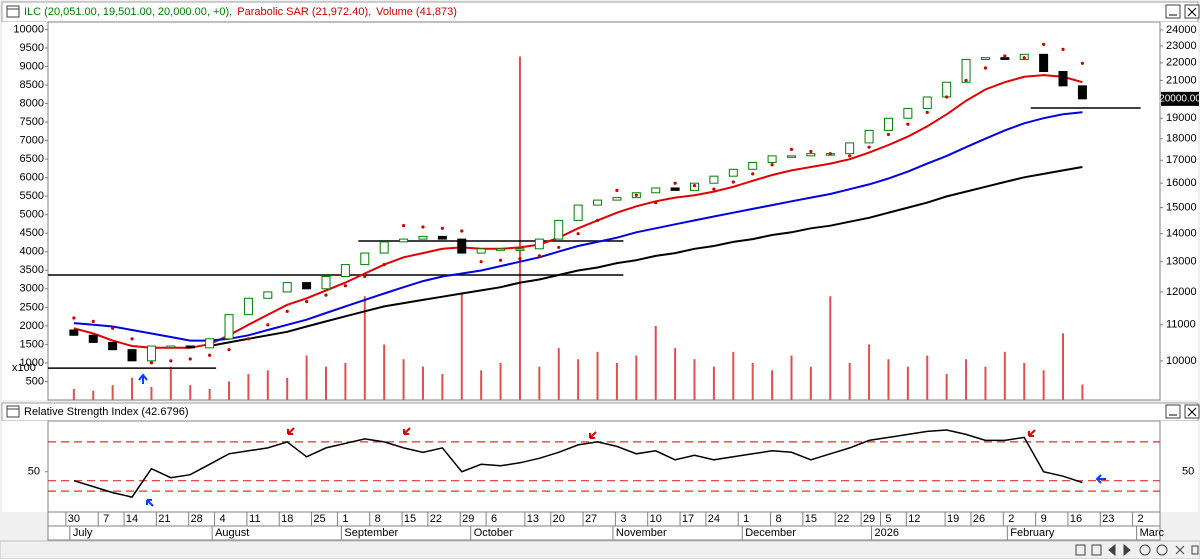  I want to click on y-tick-label: 6000, so click(32, 178).